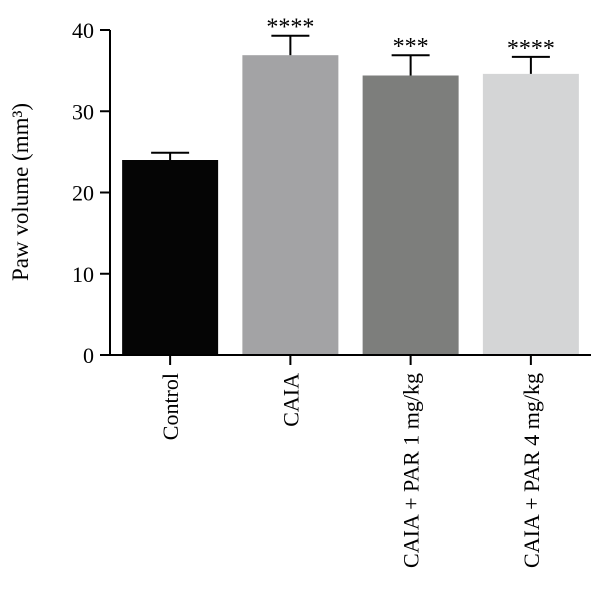 This screenshot has height=606, width=600. What do you see at coordinates (20, 192) in the screenshot?
I see `y-axis-title: Paw volume (mm³)` at bounding box center [20, 192].